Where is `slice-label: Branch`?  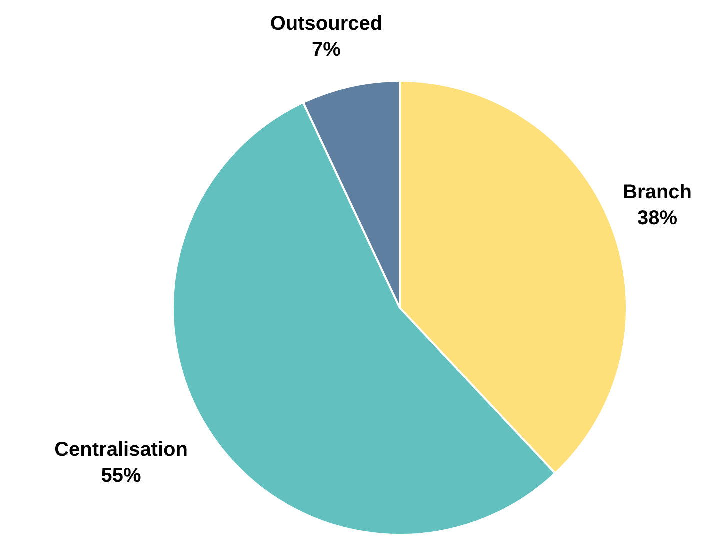
slice-label: Branch is located at coordinates (657, 193).